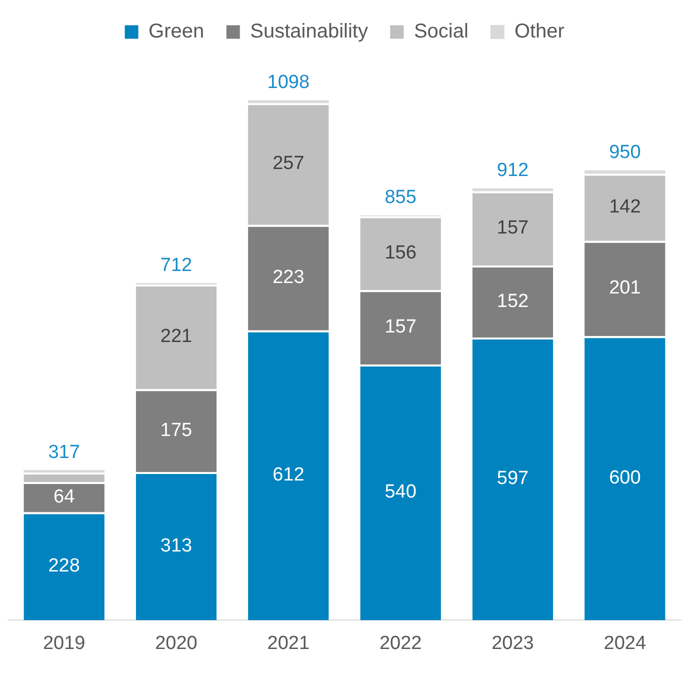 The height and width of the screenshot is (677, 689). What do you see at coordinates (288, 83) in the screenshot?
I see `total-label: 1098` at bounding box center [288, 83].